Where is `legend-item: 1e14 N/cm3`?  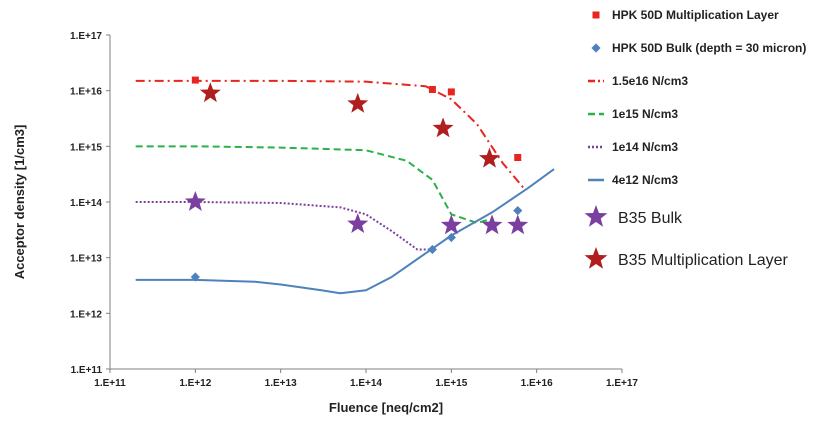
legend-item: 1e14 N/cm3 is located at coordinates (633, 147).